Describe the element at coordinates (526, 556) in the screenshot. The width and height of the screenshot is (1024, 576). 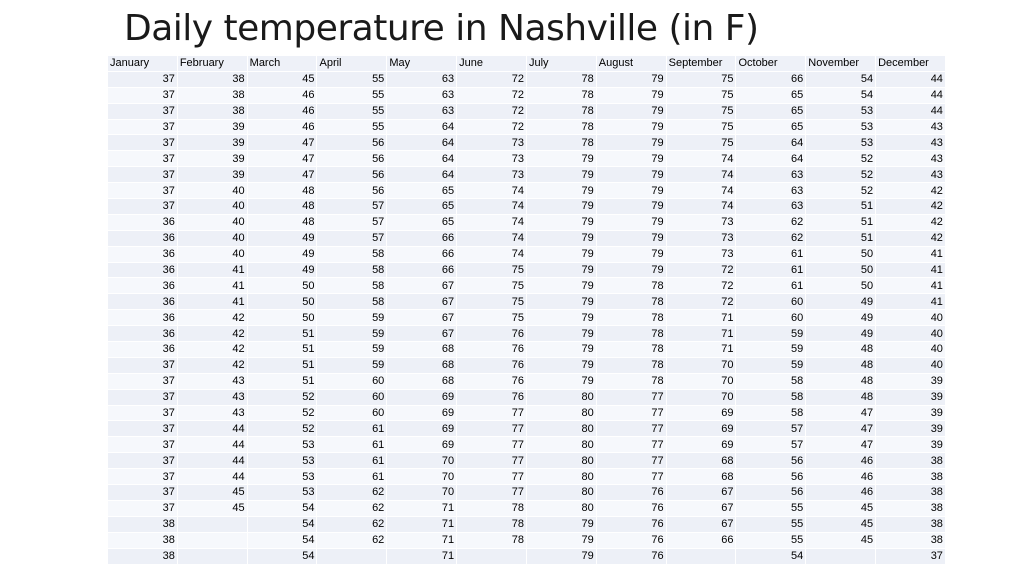
I see `table-row: 38 54 71 79 76 54 37` at that location.